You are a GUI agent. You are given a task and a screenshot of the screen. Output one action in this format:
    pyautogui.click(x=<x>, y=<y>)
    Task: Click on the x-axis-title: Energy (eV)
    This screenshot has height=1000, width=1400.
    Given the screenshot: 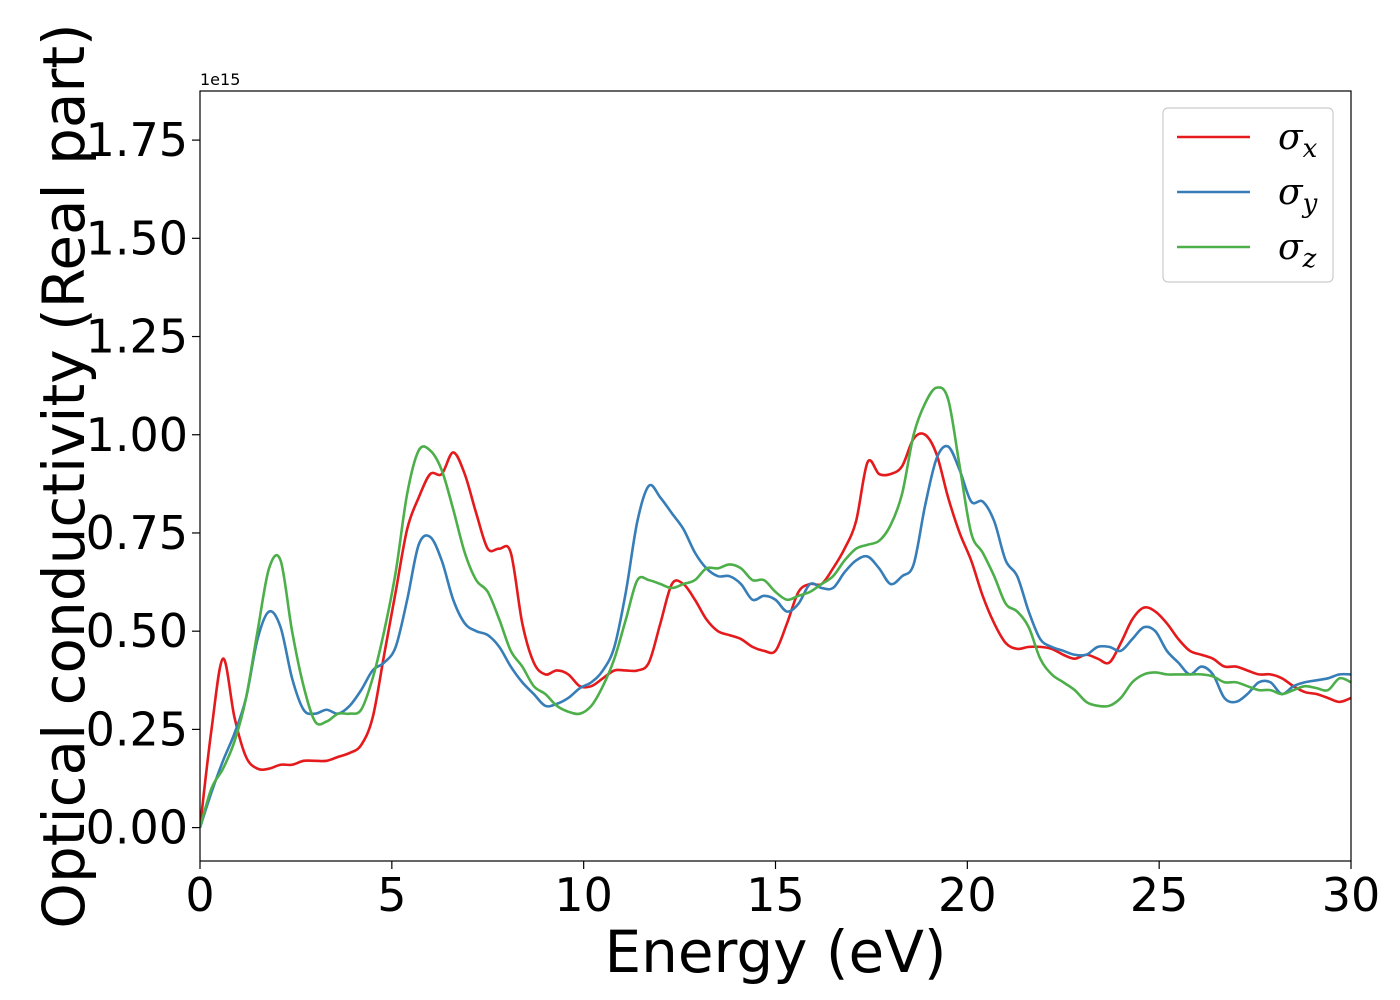 What is the action you would take?
    pyautogui.click(x=775, y=952)
    